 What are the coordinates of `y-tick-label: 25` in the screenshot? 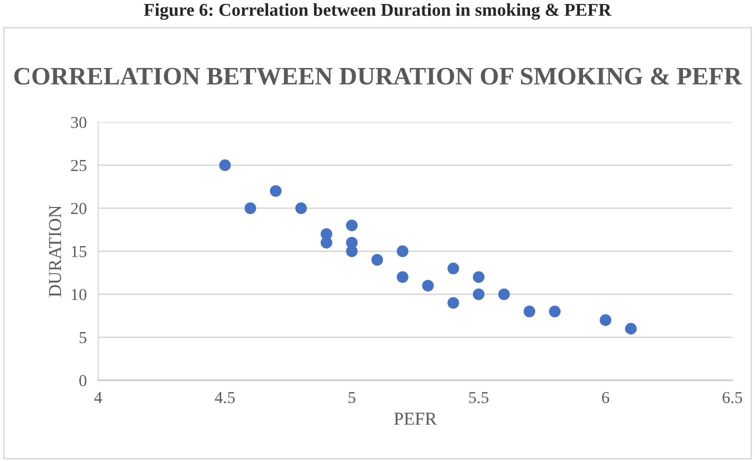 It's located at (78, 166).